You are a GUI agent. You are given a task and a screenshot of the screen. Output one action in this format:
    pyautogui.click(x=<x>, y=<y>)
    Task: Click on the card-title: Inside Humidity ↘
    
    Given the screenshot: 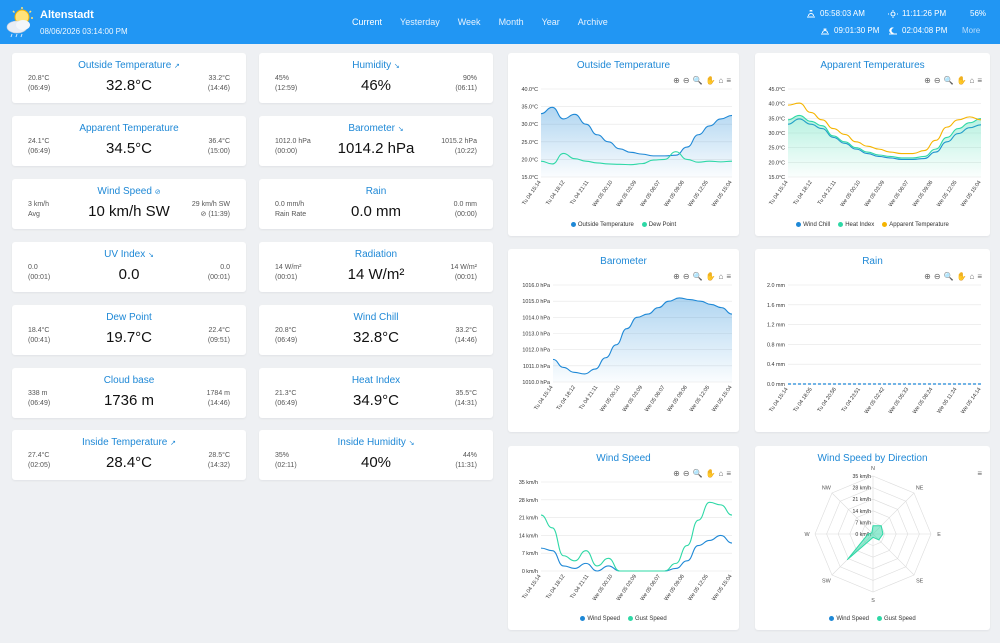 What is the action you would take?
    pyautogui.click(x=376, y=442)
    